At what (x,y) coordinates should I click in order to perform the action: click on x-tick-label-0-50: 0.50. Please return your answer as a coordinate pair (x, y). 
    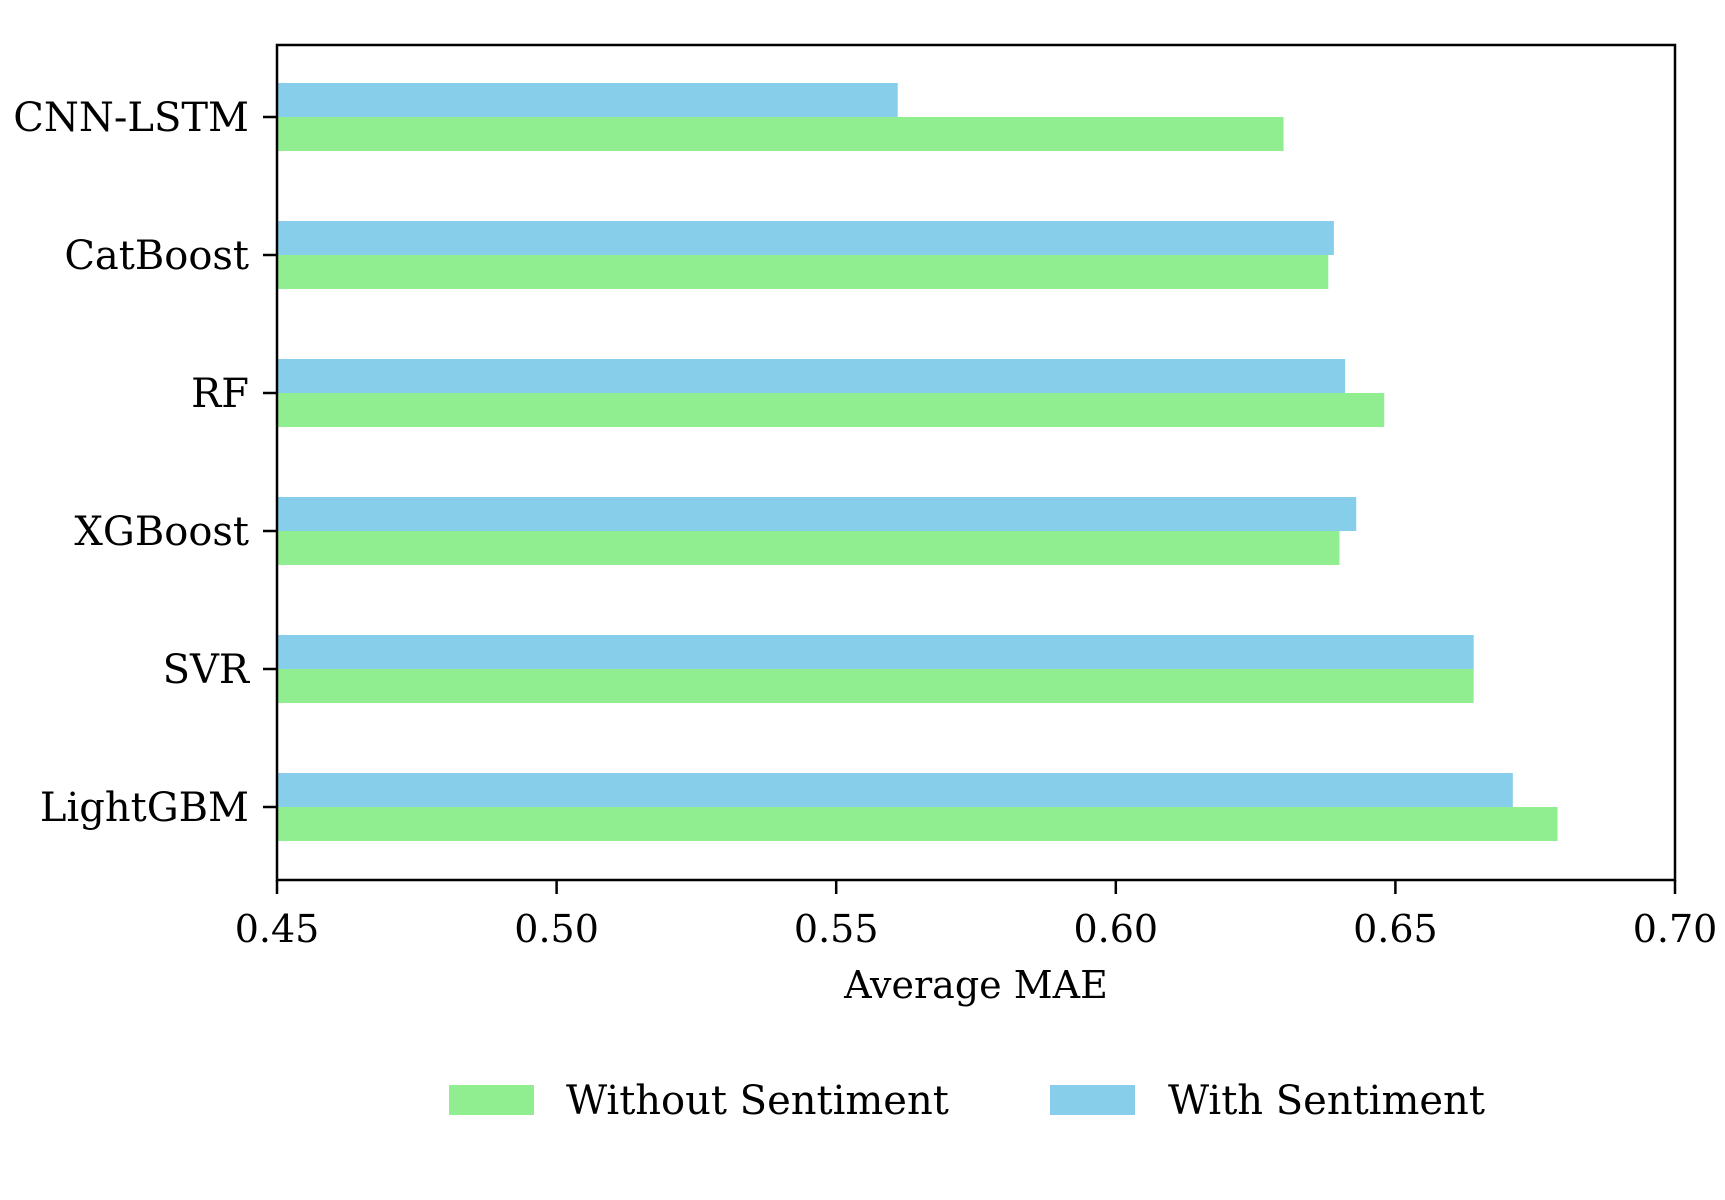
    Looking at the image, I should click on (556, 929).